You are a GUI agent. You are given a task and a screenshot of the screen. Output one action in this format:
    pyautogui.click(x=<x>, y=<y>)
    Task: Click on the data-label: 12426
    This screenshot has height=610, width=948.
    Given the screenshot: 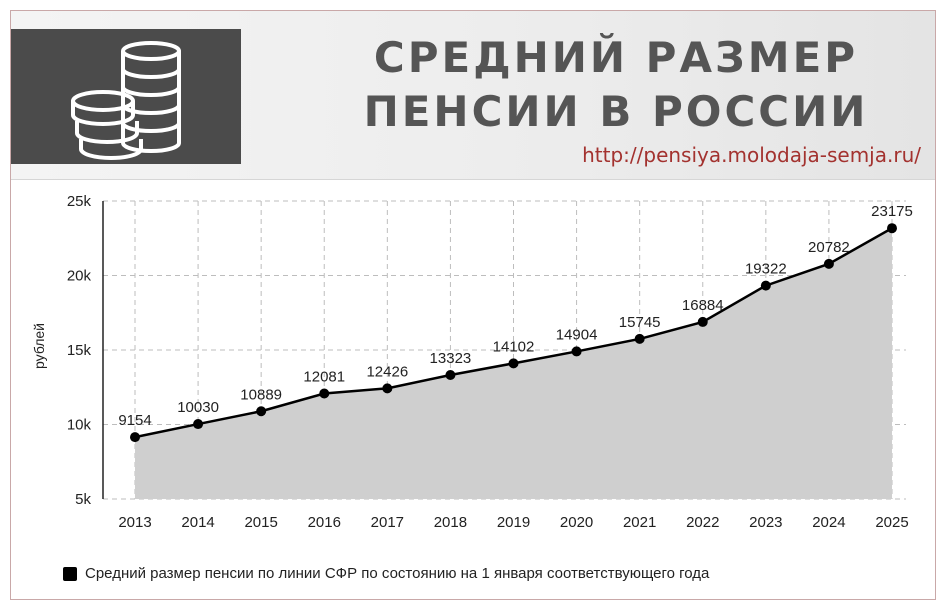 What is the action you would take?
    pyautogui.click(x=387, y=371)
    